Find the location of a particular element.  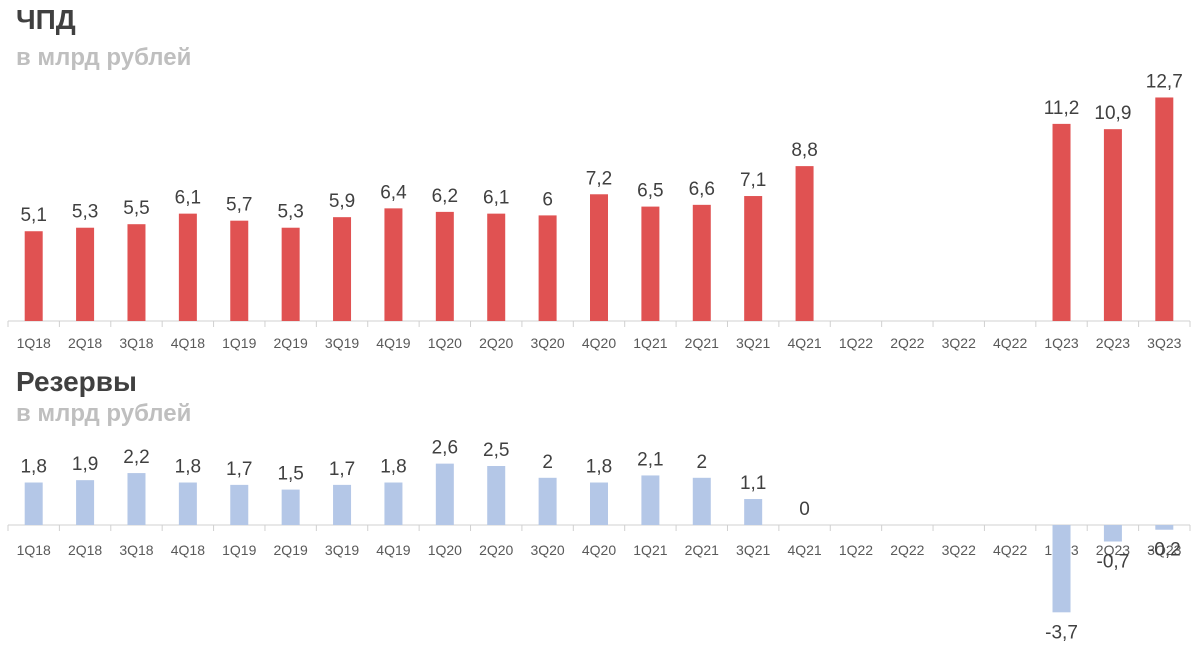

top-chart-tick-label: 2Q22 is located at coordinates (907, 343).